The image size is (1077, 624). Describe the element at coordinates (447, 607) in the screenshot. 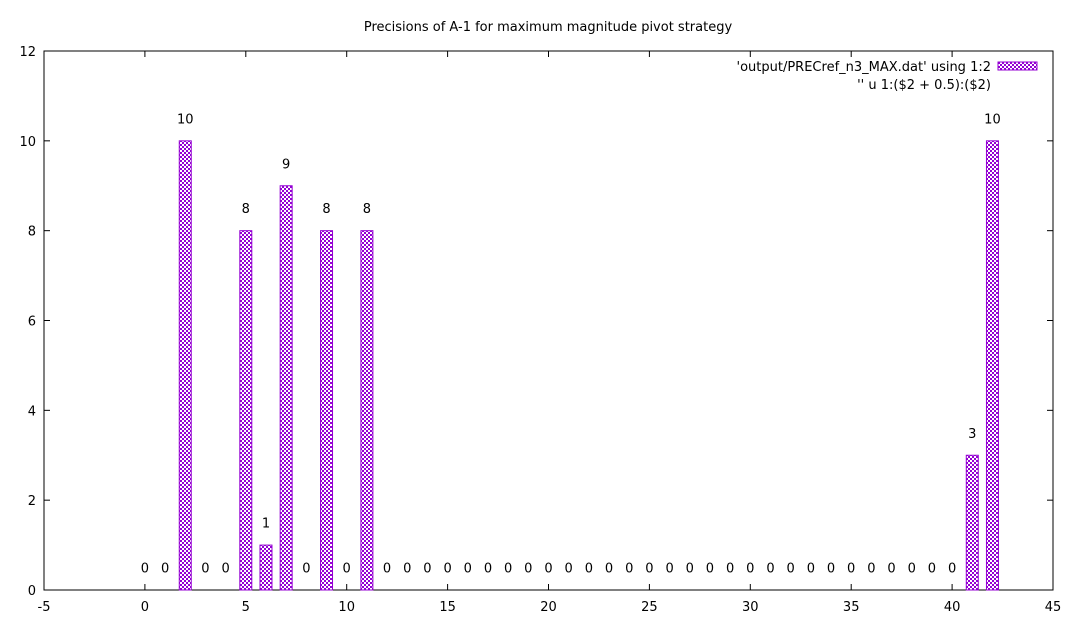

I see `x-tick-label: 15` at that location.